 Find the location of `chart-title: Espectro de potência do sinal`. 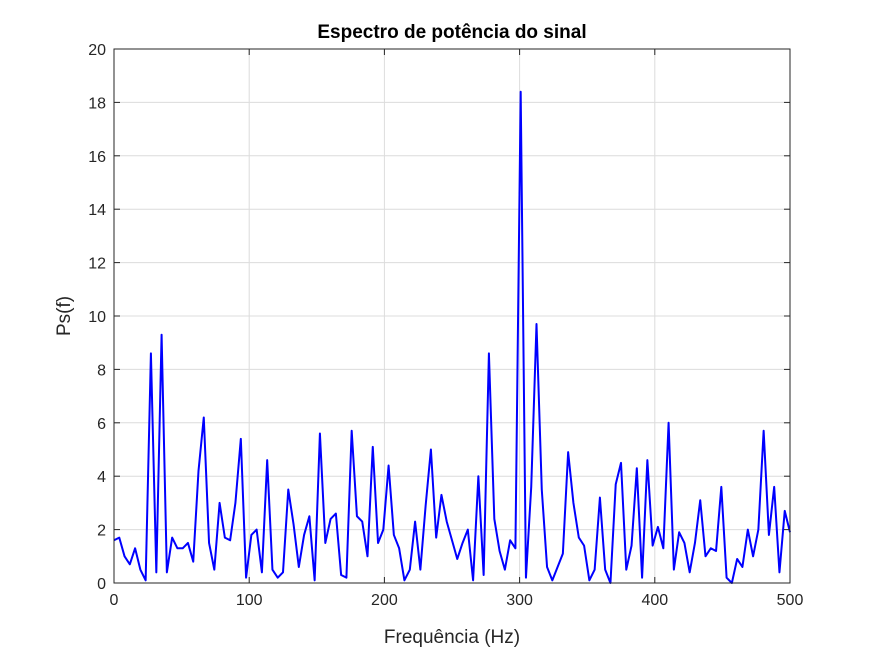

chart-title: Espectro de potência do sinal is located at coordinates (451, 32).